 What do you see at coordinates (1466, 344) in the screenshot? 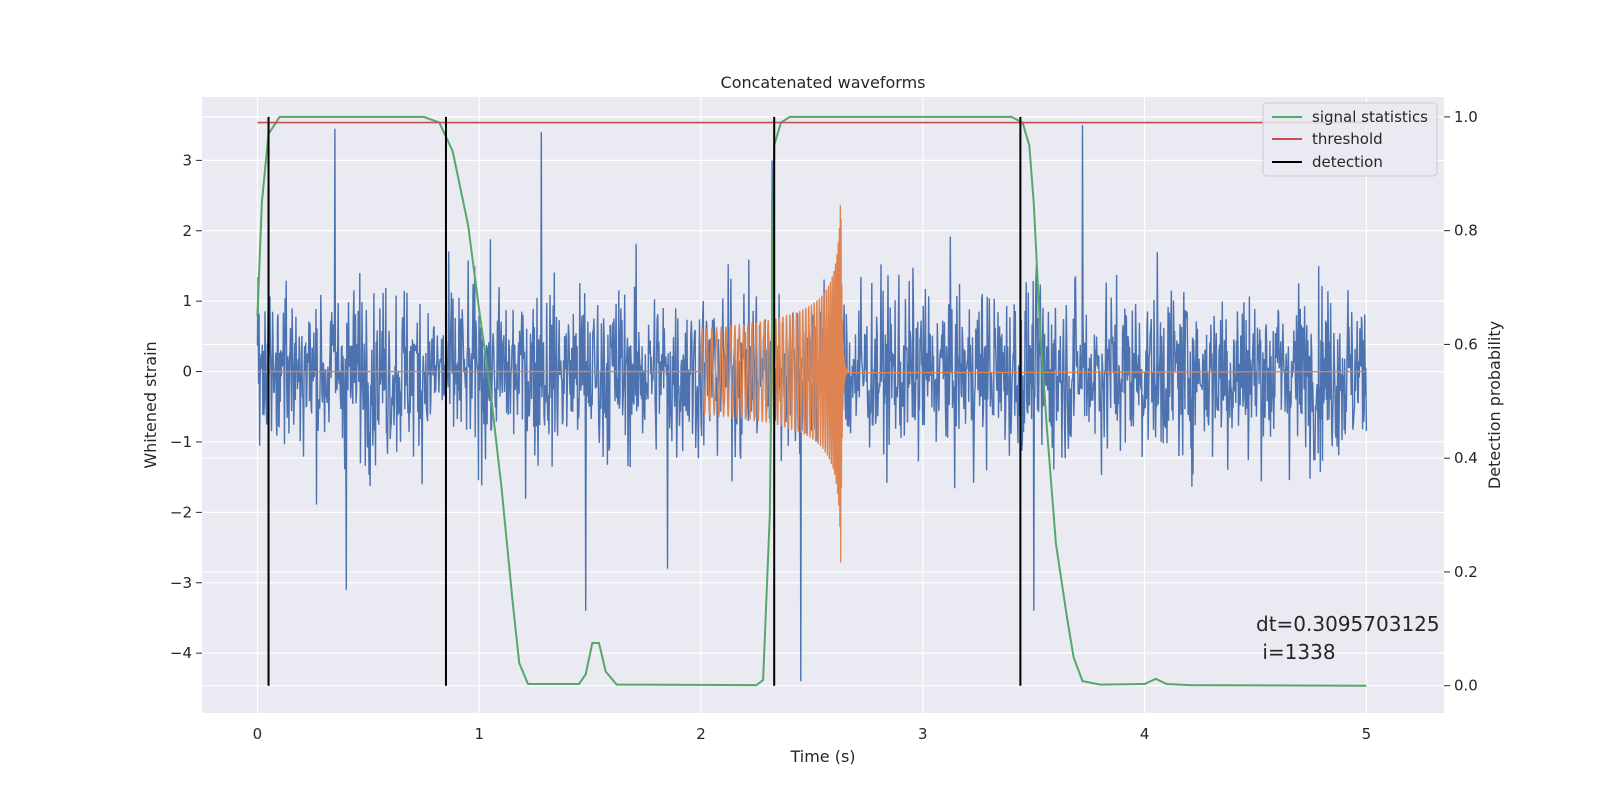
I see `y2-tick-label: 0.6` at bounding box center [1466, 344].